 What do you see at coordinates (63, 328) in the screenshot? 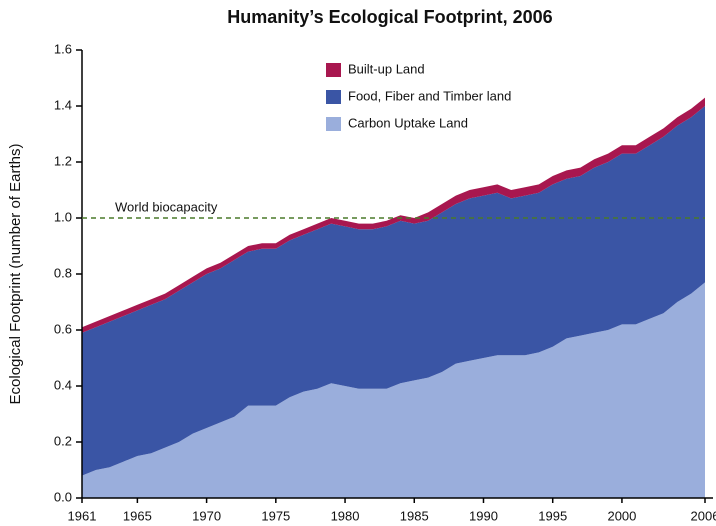
I see `y-tick-label: 0.6` at bounding box center [63, 328].